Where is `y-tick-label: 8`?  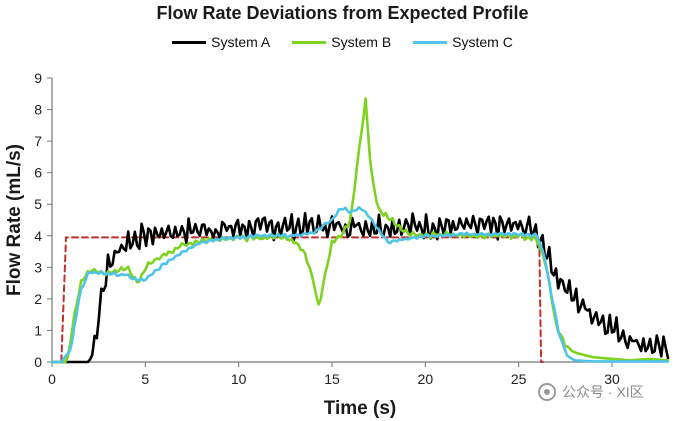 y-tick-label: 8 is located at coordinates (38, 110).